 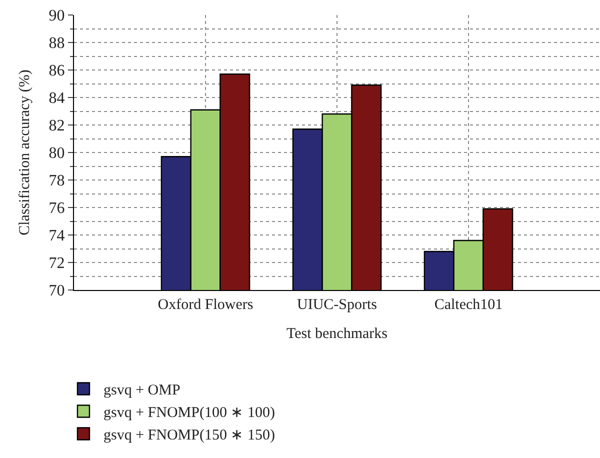 What do you see at coordinates (189, 413) in the screenshot?
I see `legend-label: gsvq + FNOMP(100 ∗ 100)` at bounding box center [189, 413].